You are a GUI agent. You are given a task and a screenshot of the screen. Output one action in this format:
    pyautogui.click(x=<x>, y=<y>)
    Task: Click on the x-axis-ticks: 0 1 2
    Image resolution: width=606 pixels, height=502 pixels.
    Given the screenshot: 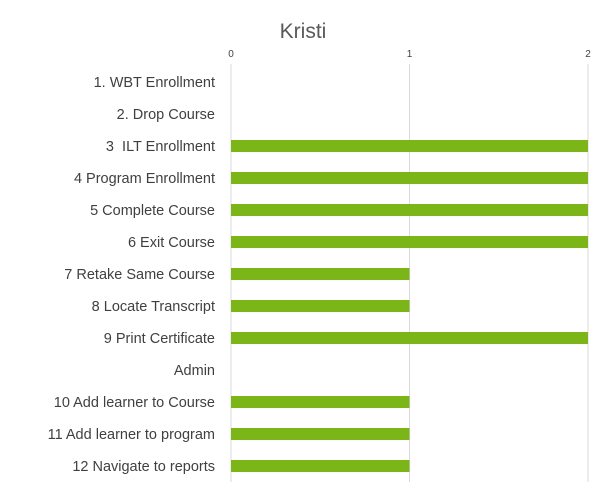 What is the action you would take?
    pyautogui.click(x=409, y=54)
    